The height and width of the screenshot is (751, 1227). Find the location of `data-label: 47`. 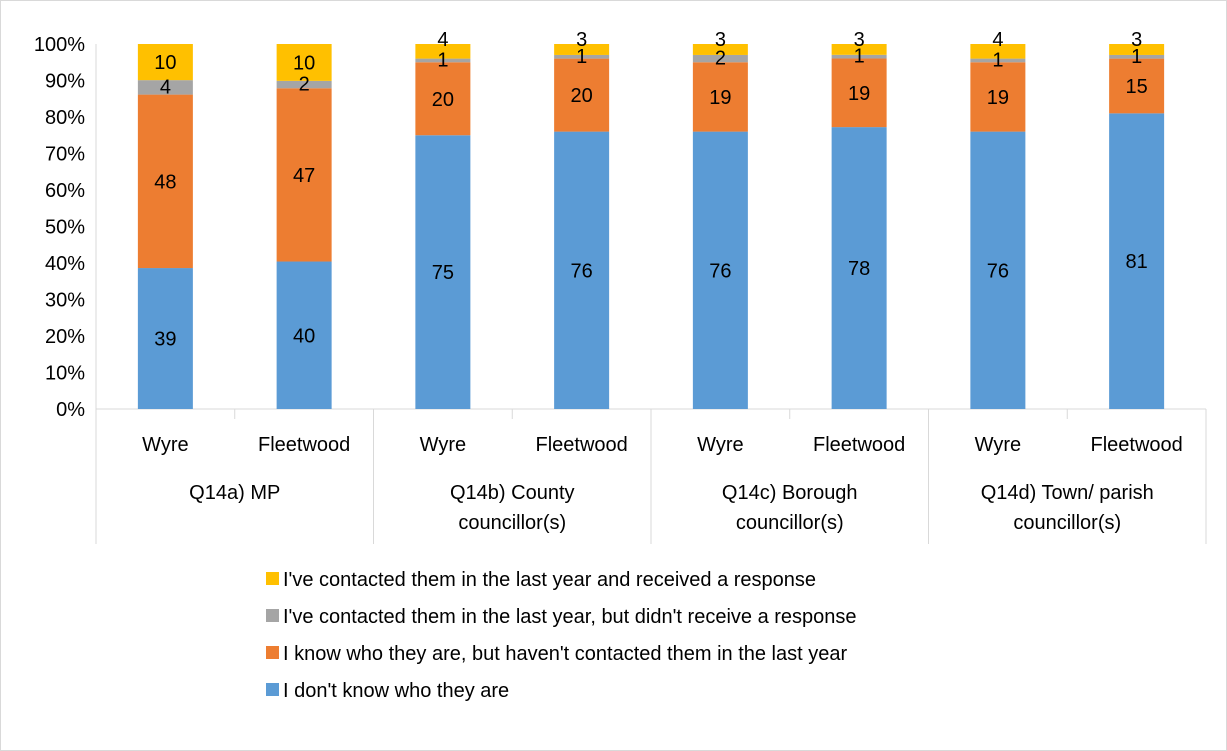

data-label: 47 is located at coordinates (304, 176).